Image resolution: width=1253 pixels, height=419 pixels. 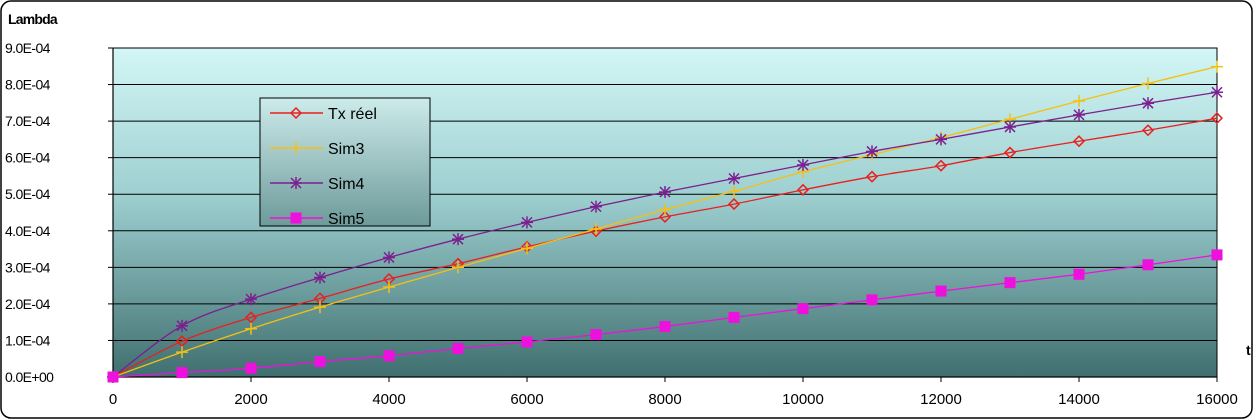 I want to click on y-tick-label: 4.0E-04, so click(x=28, y=231).